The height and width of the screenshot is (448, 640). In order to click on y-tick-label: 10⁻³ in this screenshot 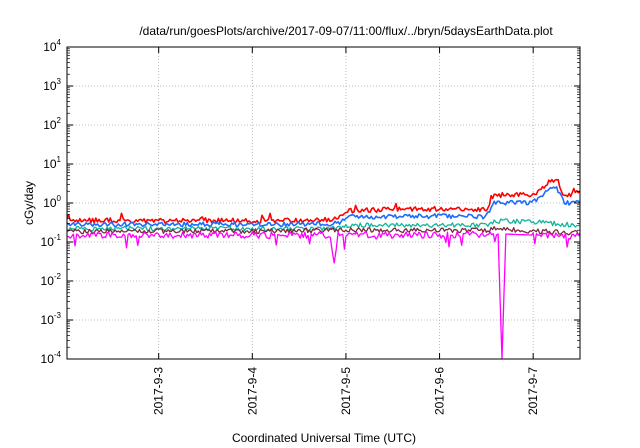, I will do `click(51, 319)`.